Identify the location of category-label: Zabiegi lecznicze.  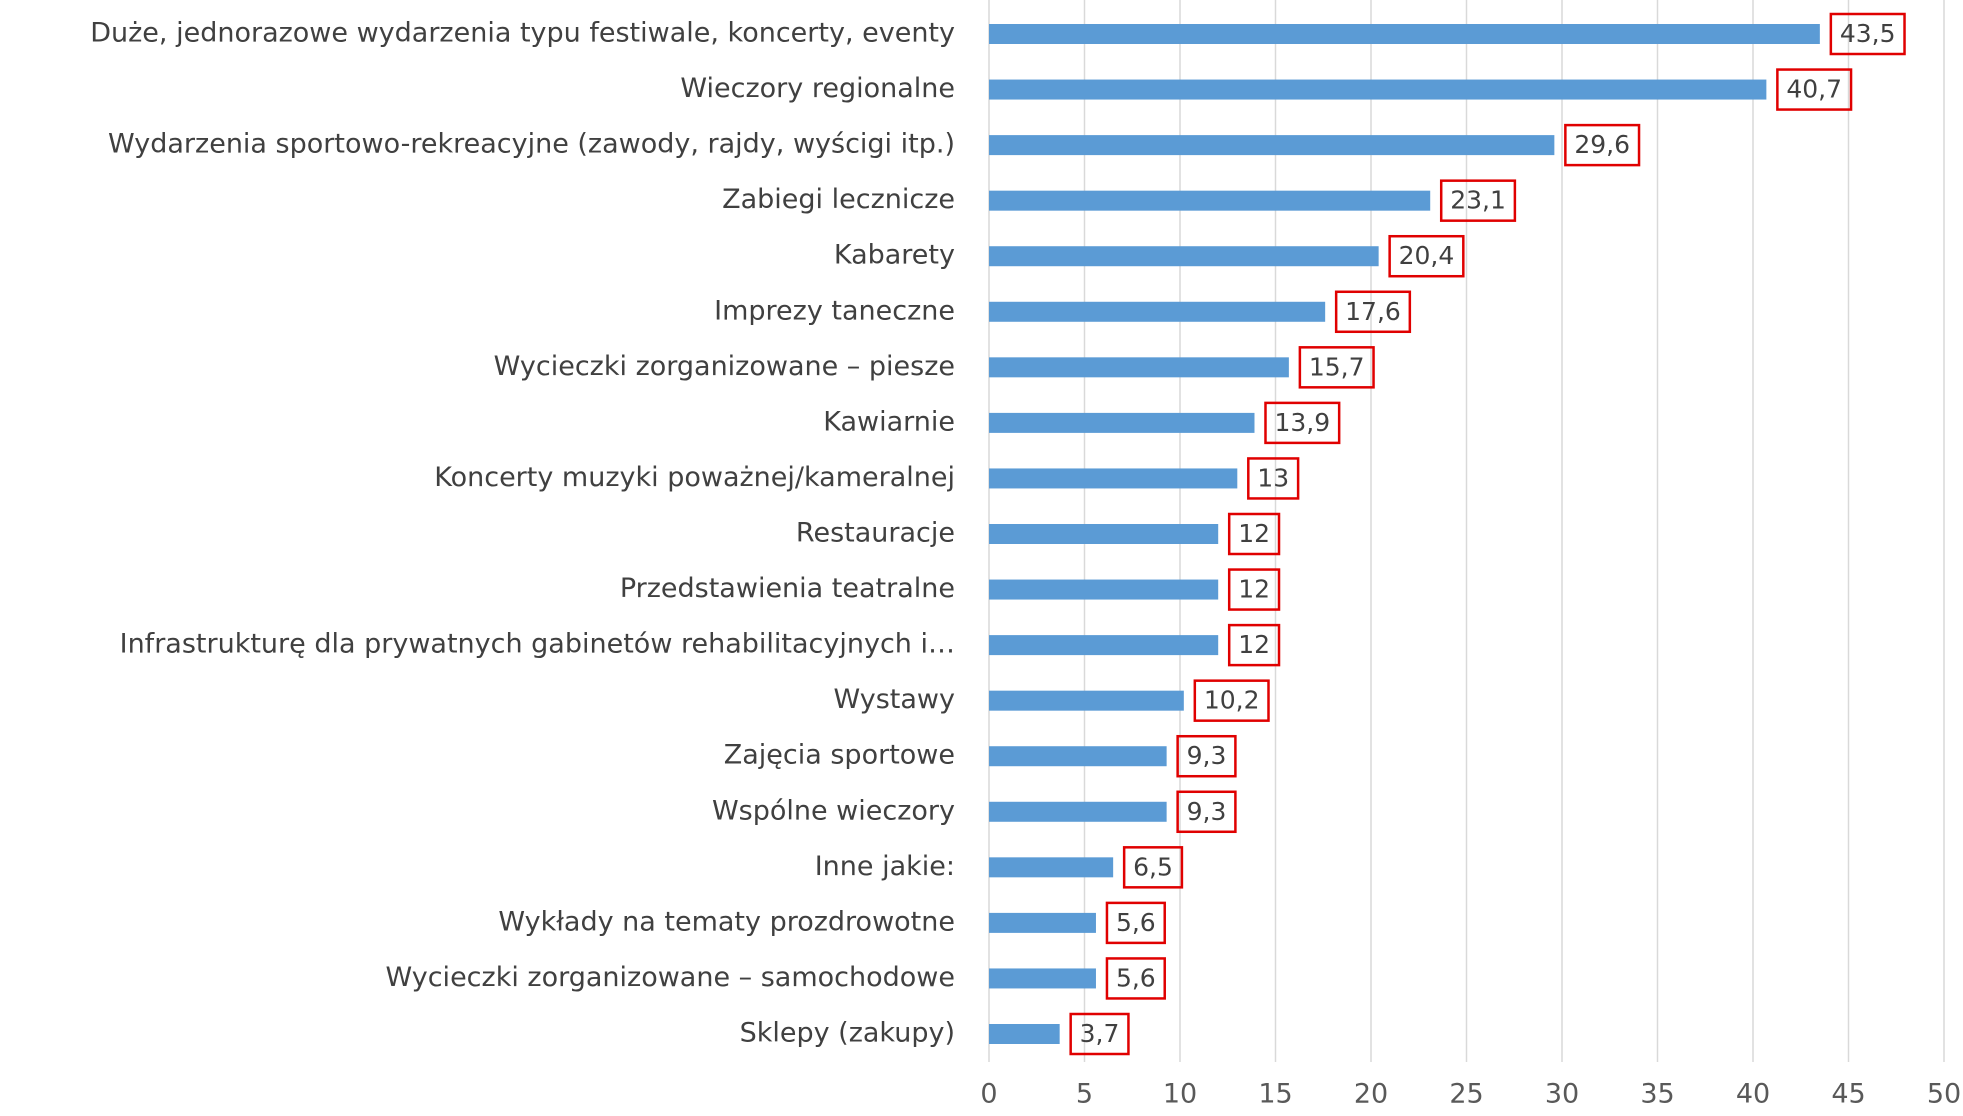
(838, 199).